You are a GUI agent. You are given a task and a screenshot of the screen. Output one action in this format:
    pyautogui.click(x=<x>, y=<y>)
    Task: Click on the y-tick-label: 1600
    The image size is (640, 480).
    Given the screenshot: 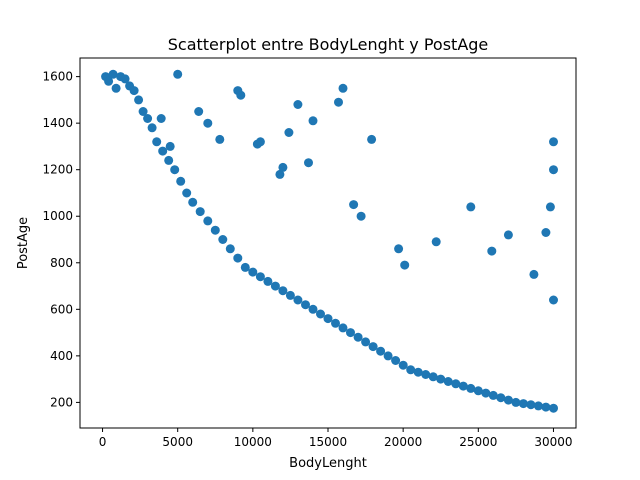 What is the action you would take?
    pyautogui.click(x=57, y=77)
    